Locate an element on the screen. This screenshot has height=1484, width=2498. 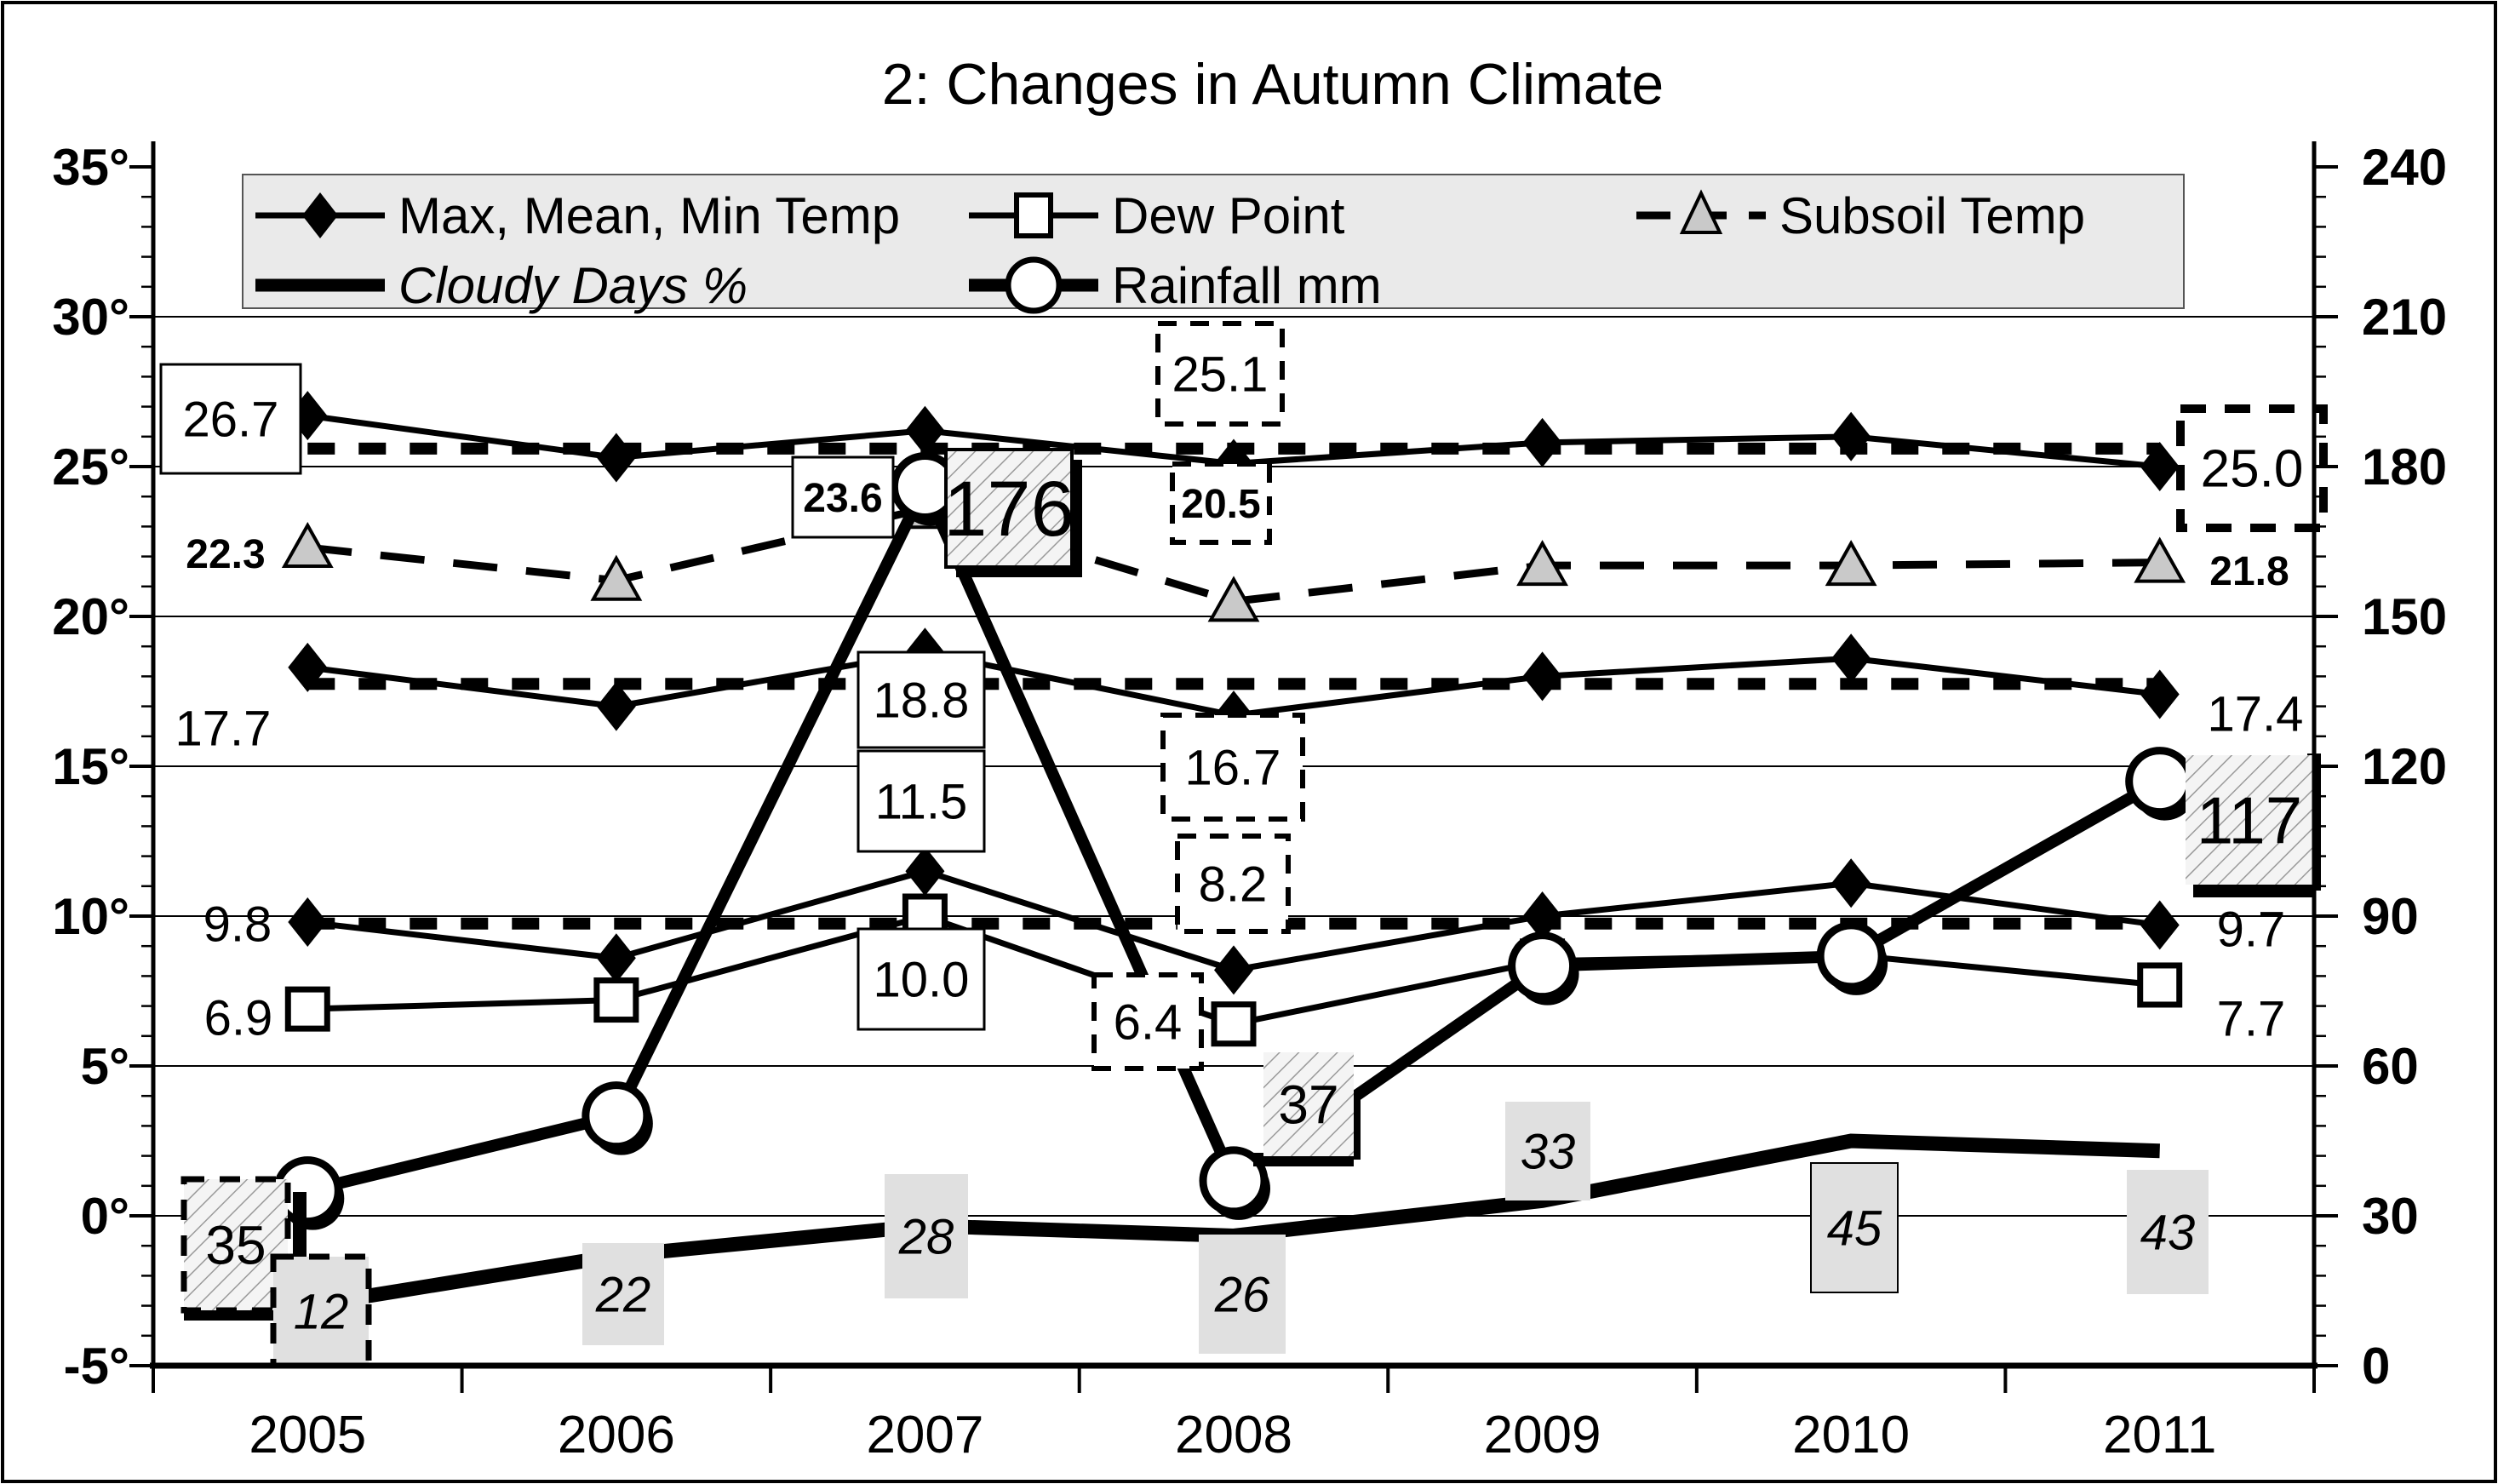
annotation-12: 12 is located at coordinates (321, 1311).